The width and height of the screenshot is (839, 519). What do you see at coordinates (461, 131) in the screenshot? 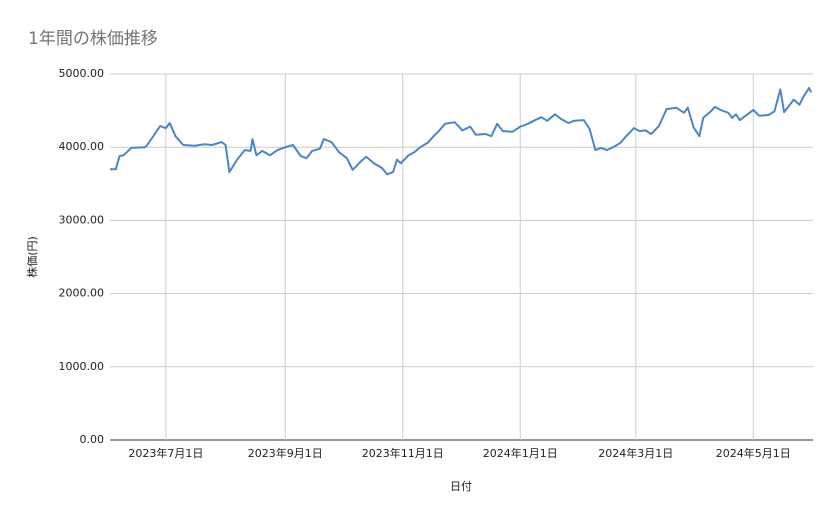
I see `data-line` at bounding box center [461, 131].